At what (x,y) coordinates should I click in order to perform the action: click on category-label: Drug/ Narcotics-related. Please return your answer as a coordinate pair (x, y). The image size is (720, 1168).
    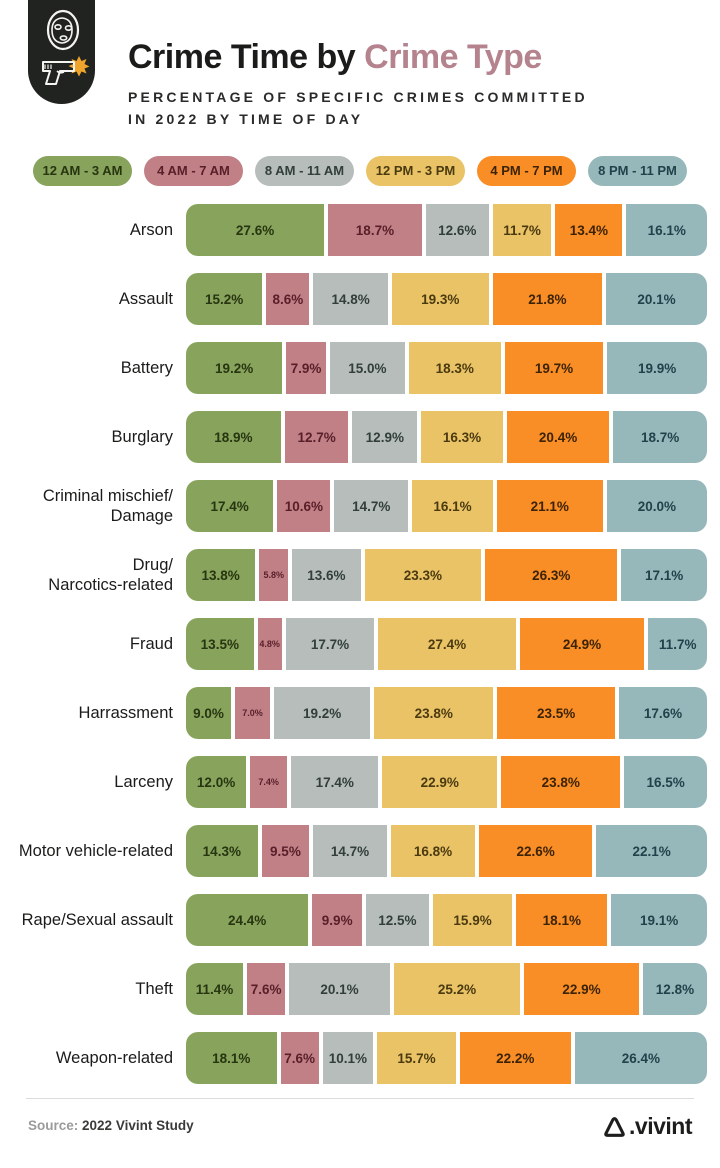
    Looking at the image, I should click on (110, 575).